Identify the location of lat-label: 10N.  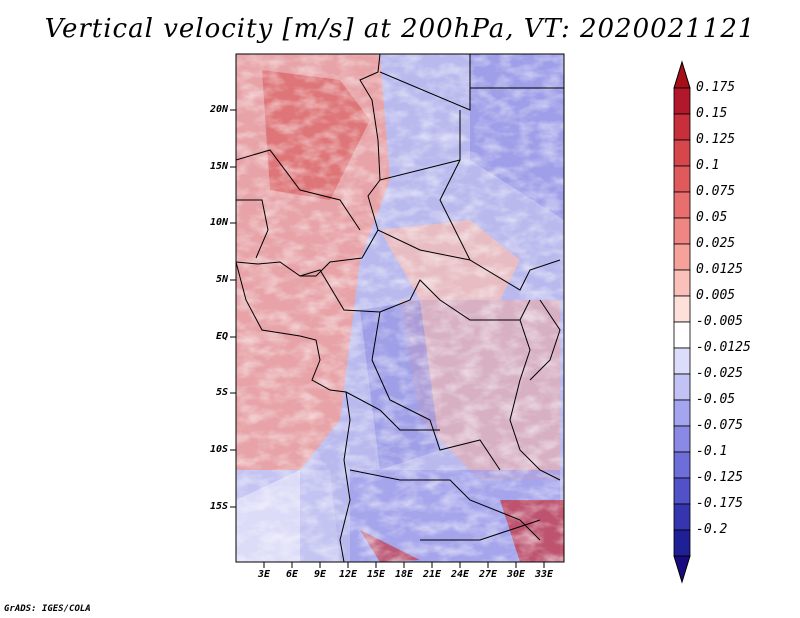
(218, 222).